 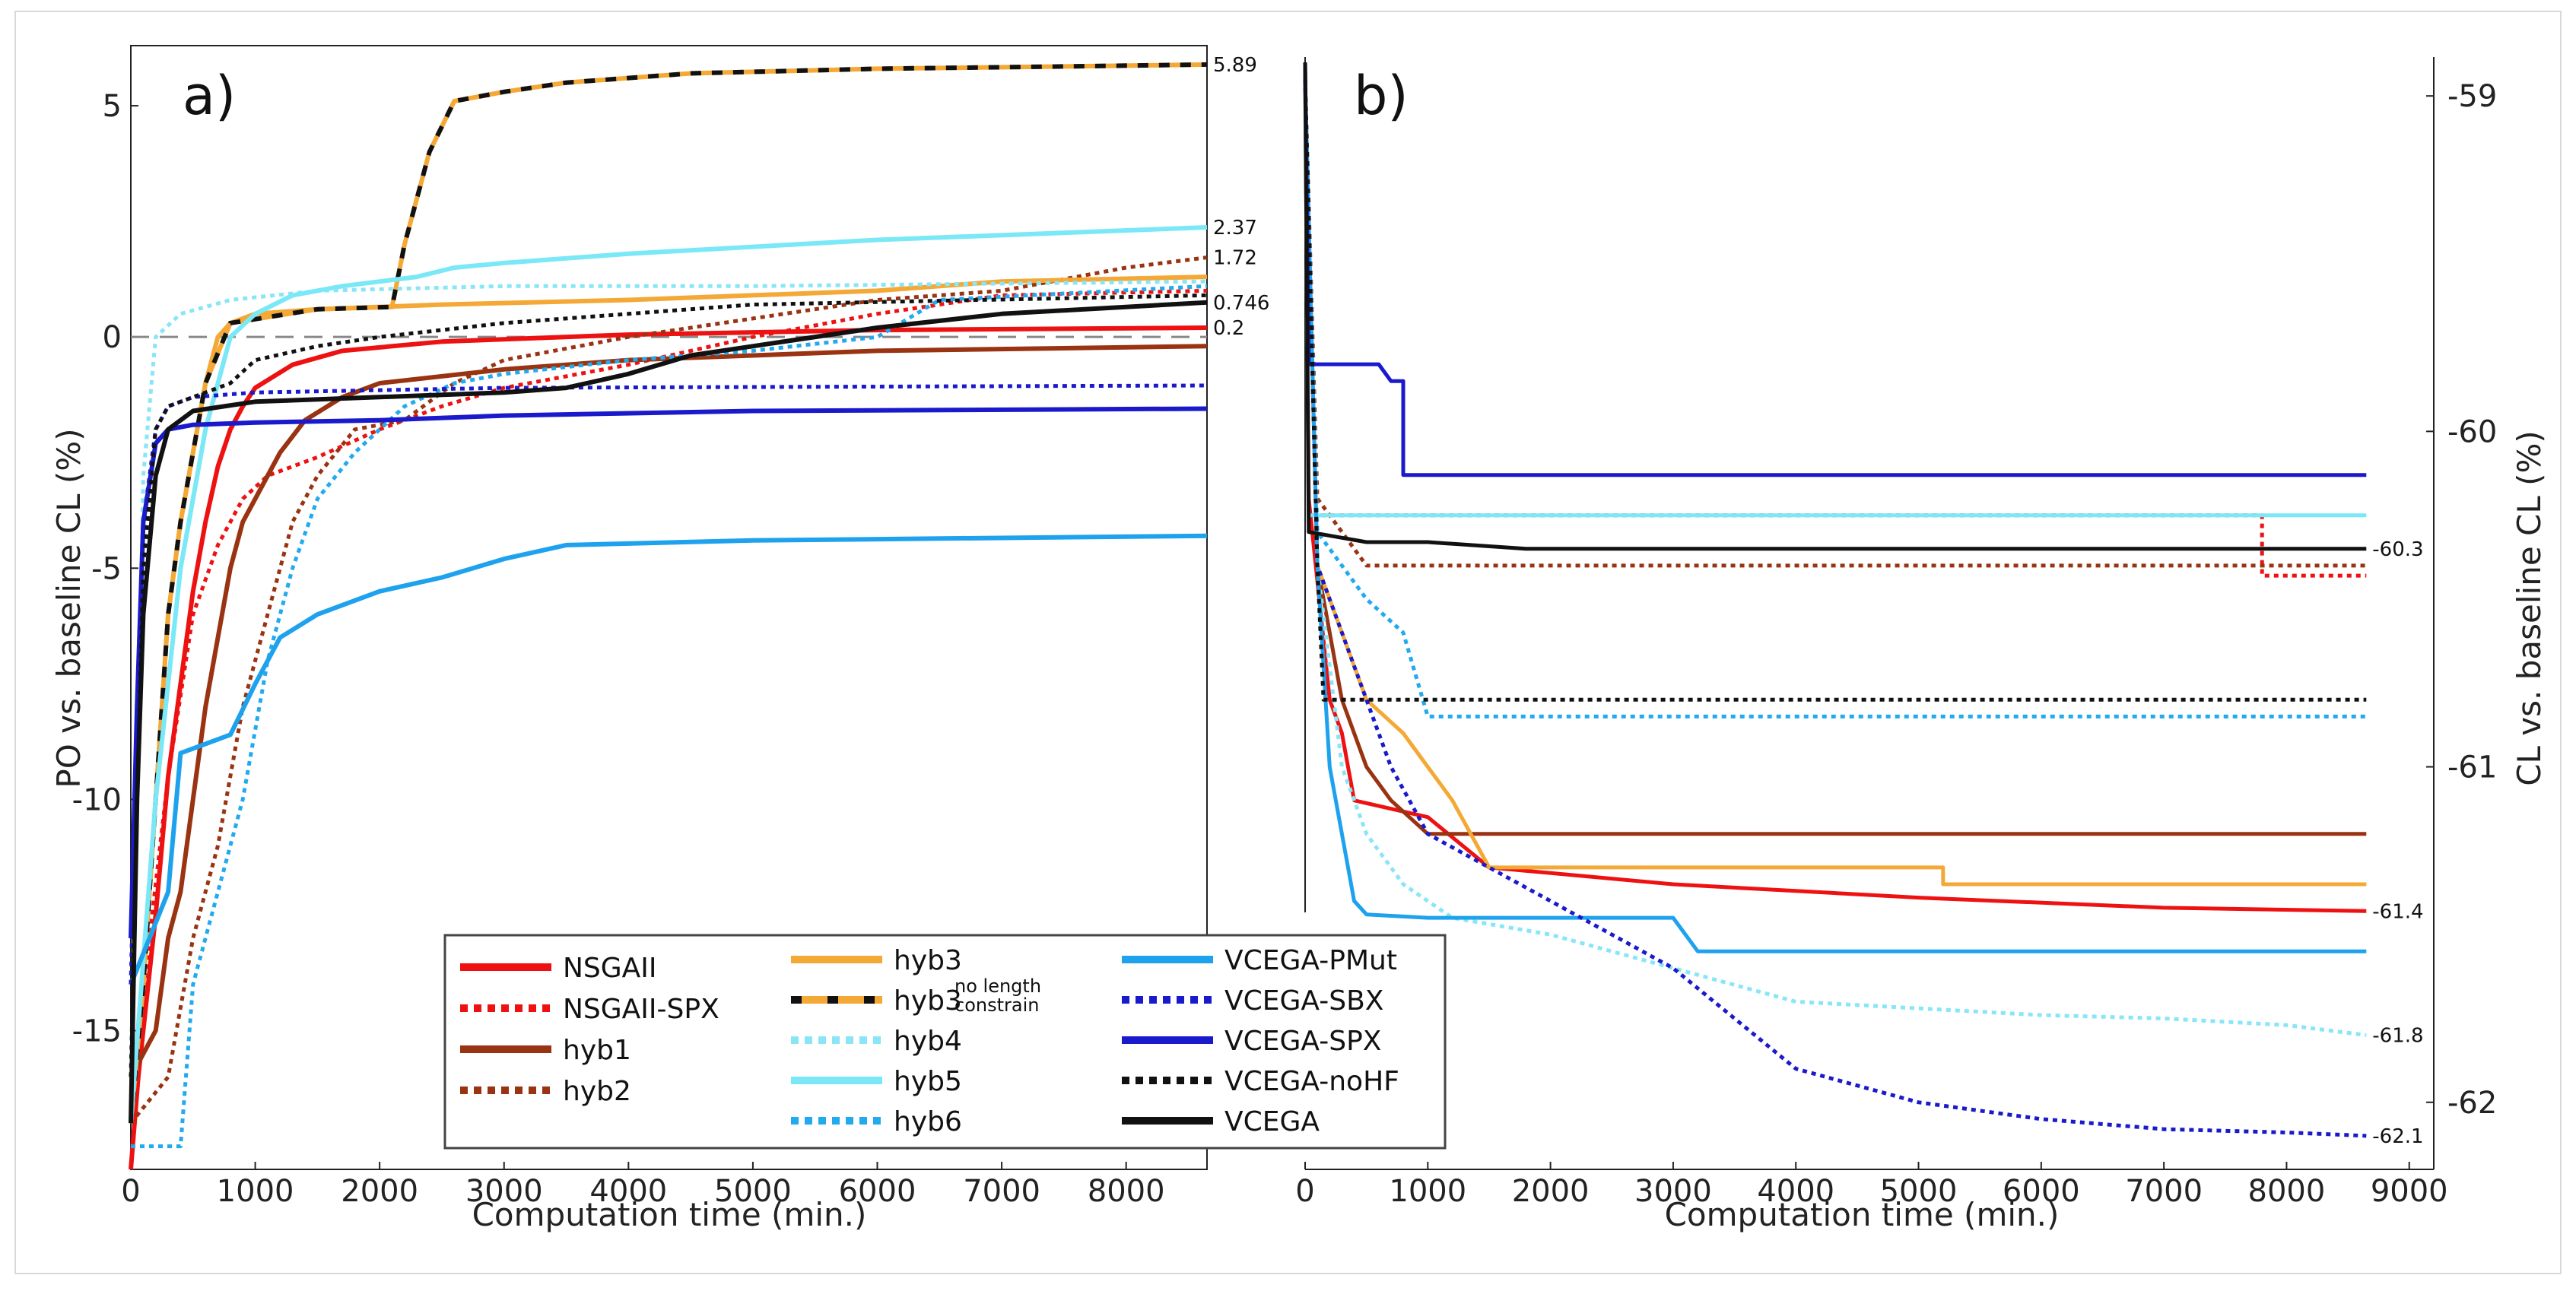 What do you see at coordinates (2397, 1036) in the screenshot?
I see `panel-b-end-label: -61.8` at bounding box center [2397, 1036].